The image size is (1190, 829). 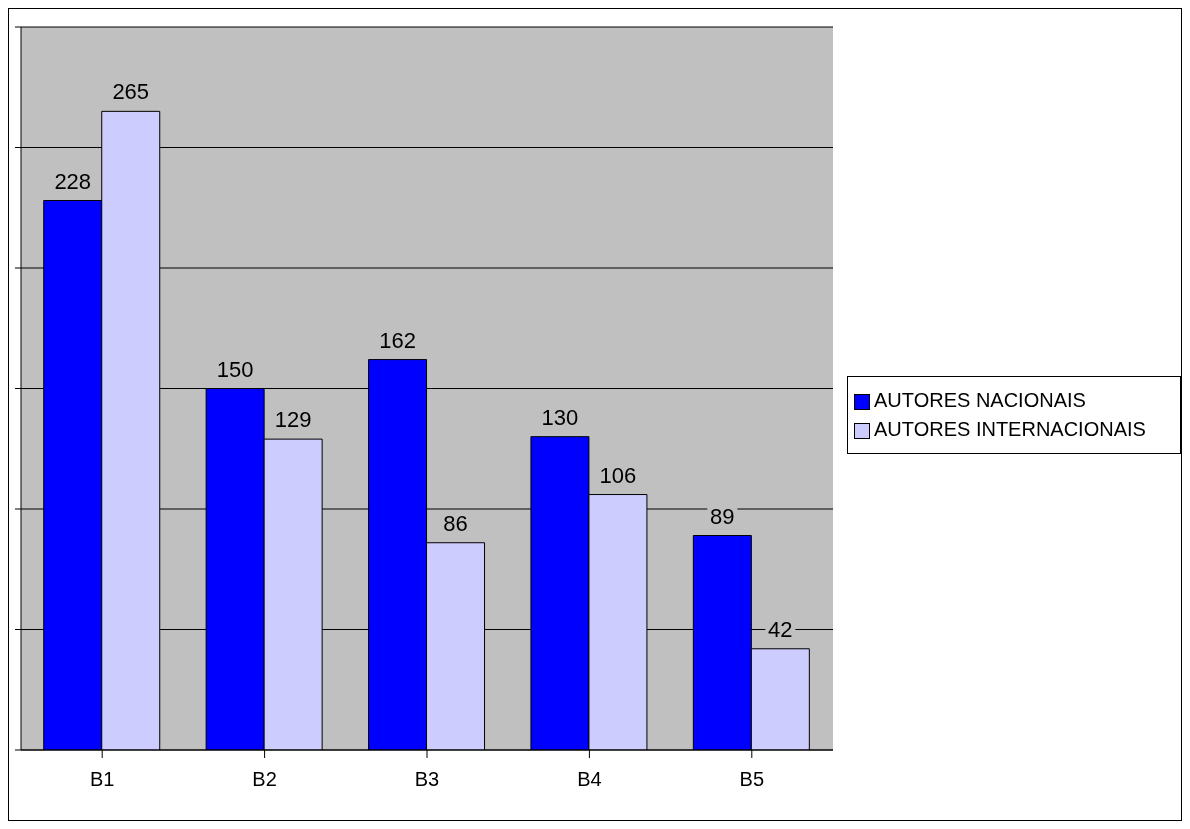 What do you see at coordinates (131, 92) in the screenshot?
I see `data-label: 265` at bounding box center [131, 92].